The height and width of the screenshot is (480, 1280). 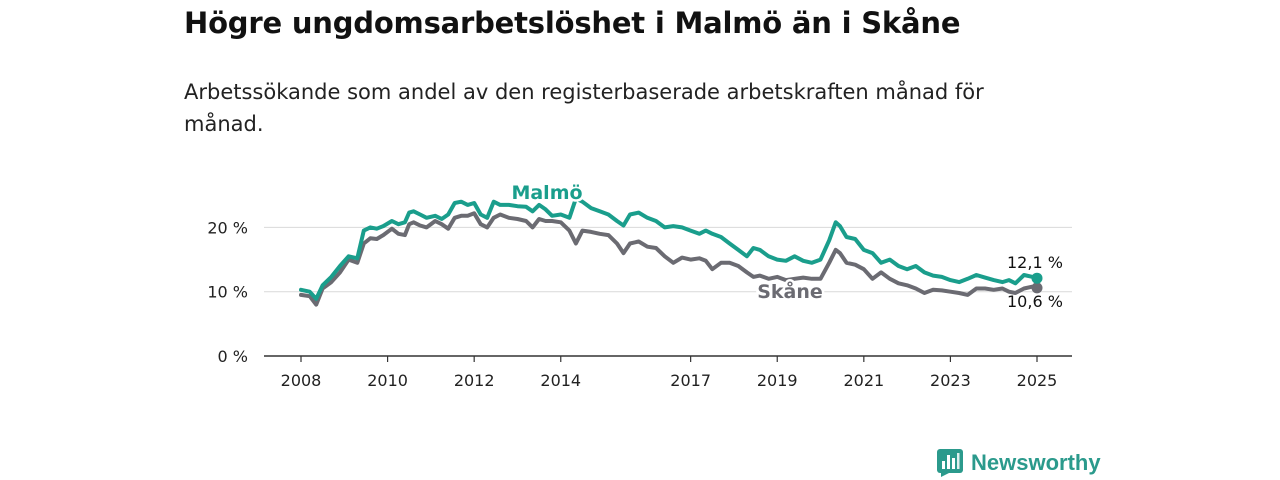 I want to click on y-axis-ticks: 0 % 10 % 20 %, so click(x=227, y=292).